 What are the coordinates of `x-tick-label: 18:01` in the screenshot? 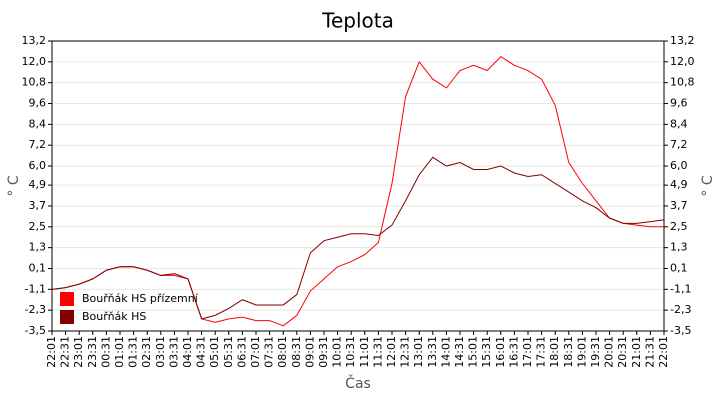 It's located at (554, 352).